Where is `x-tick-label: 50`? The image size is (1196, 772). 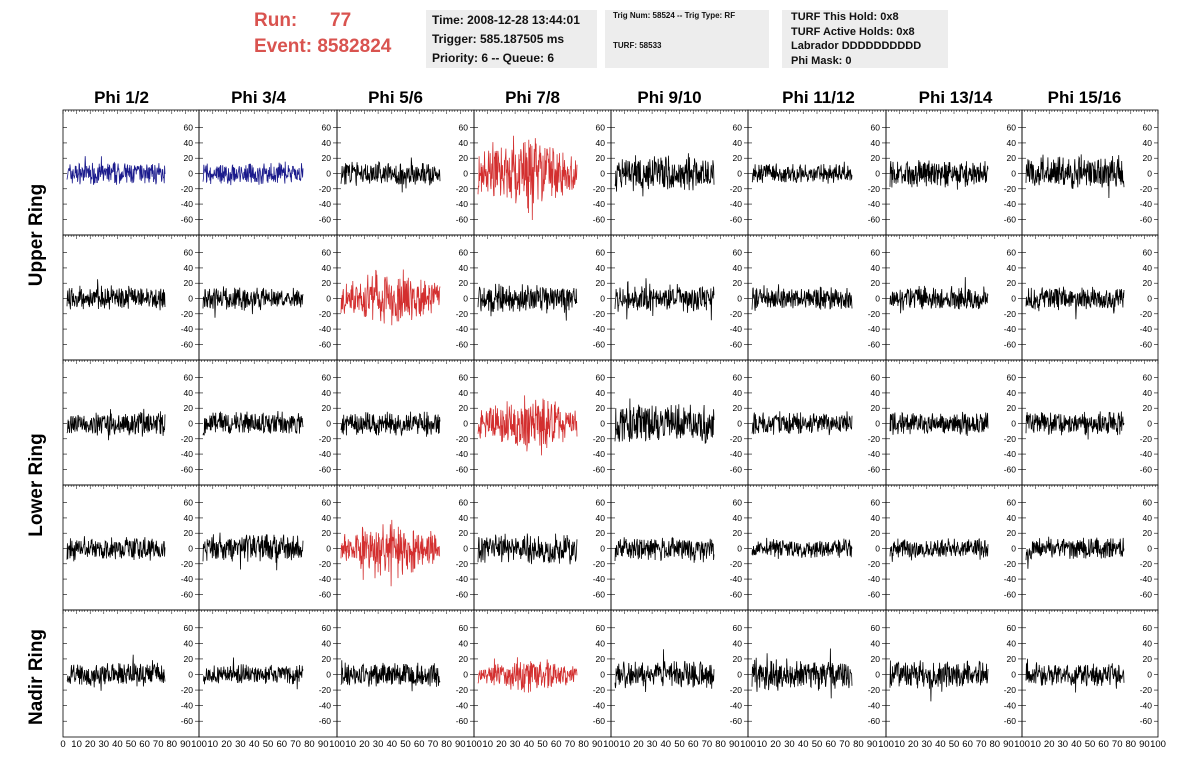 x-tick-label: 50 is located at coordinates (1090, 744).